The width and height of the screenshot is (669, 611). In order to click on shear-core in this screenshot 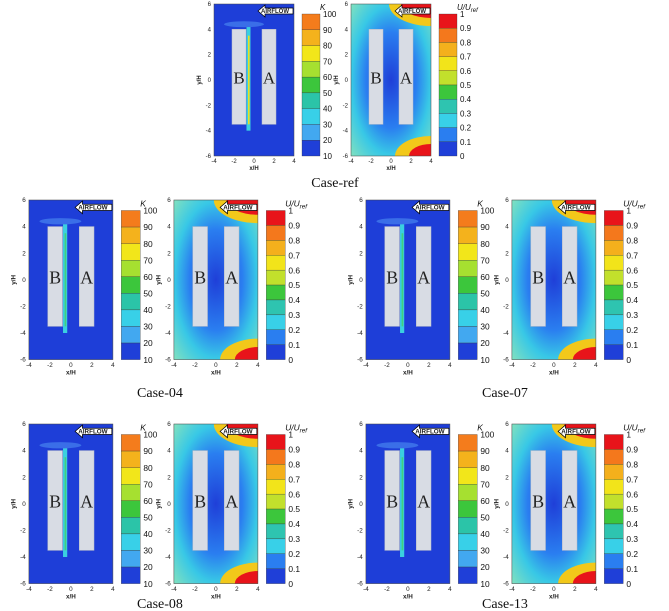, I will do `click(65, 280)`.